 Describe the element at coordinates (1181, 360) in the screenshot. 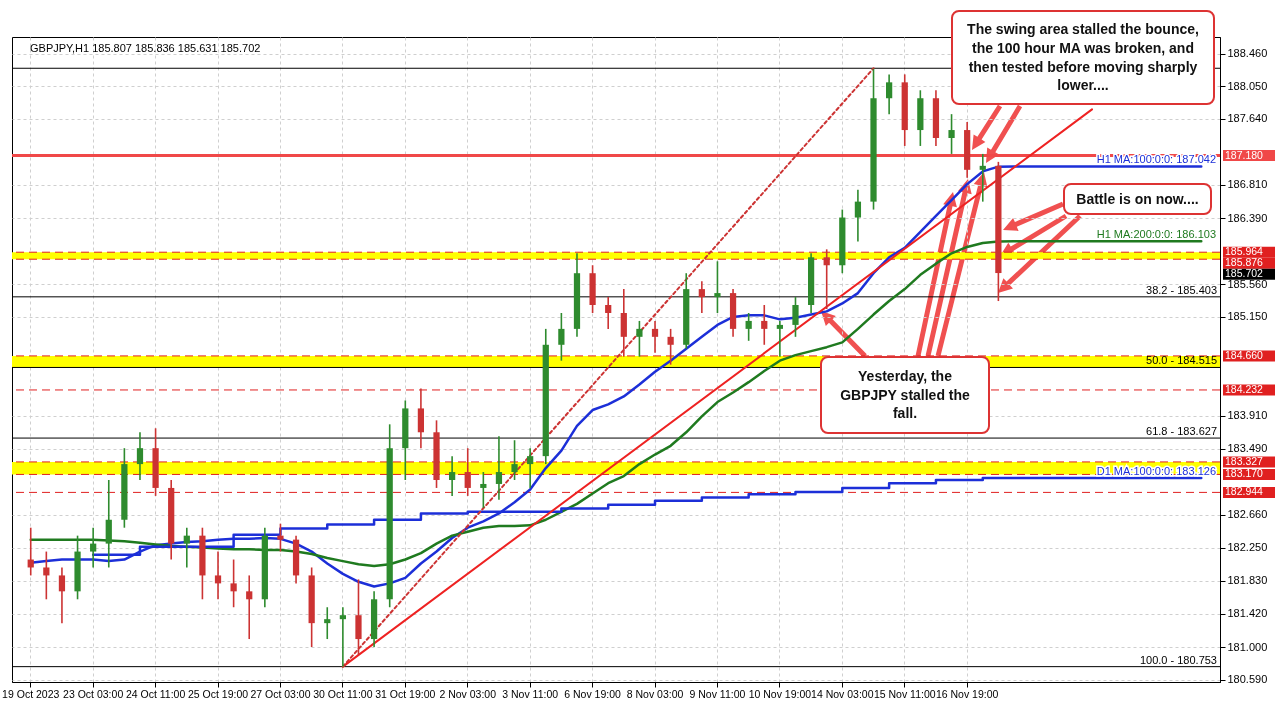

I see `annotation: 50.0 - 184.515` at that location.